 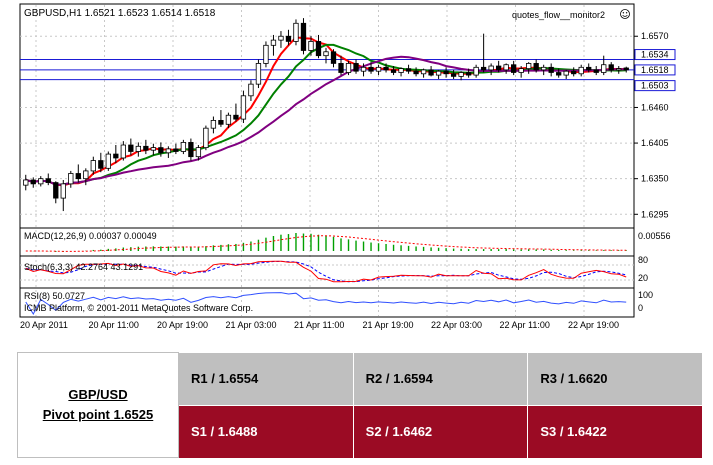 What do you see at coordinates (525, 325) in the screenshot?
I see `time-label: 22 Apr 11:00` at bounding box center [525, 325].